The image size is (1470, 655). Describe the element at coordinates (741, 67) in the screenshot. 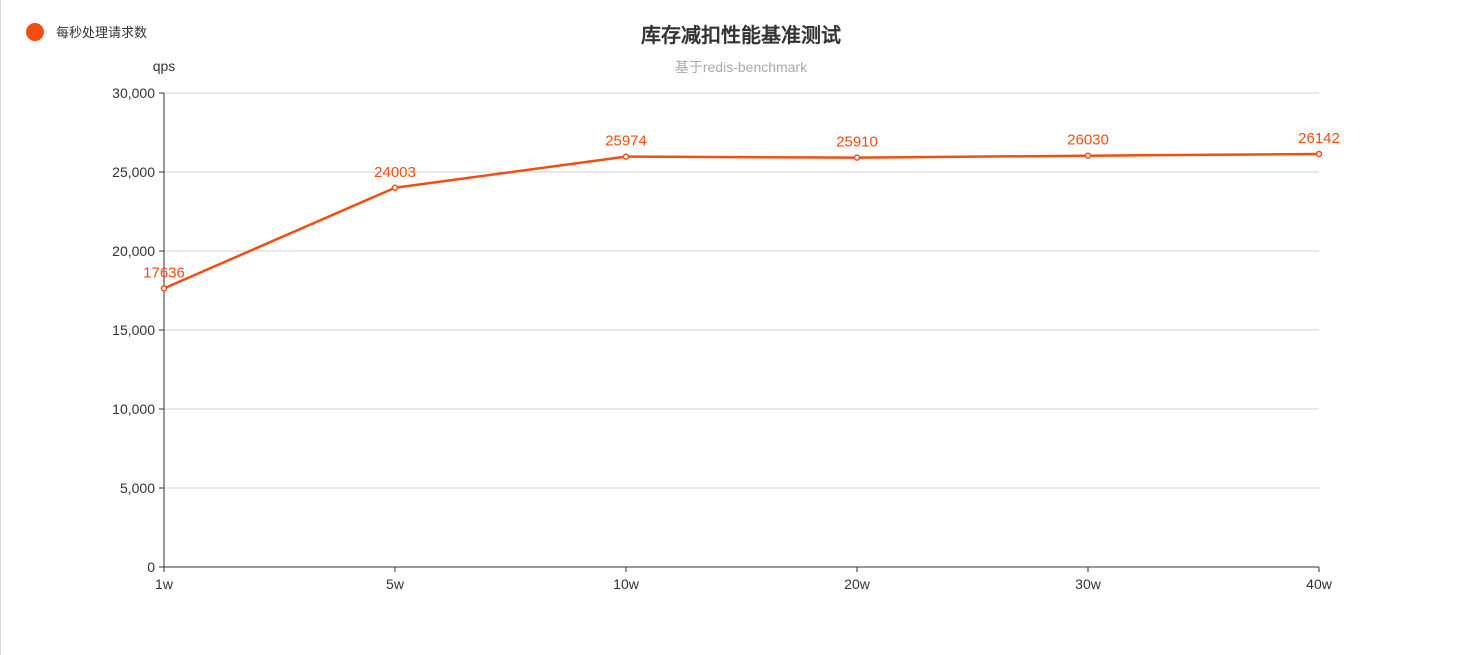

I see `chart-subtitle: 基于redis-benchmark` at that location.